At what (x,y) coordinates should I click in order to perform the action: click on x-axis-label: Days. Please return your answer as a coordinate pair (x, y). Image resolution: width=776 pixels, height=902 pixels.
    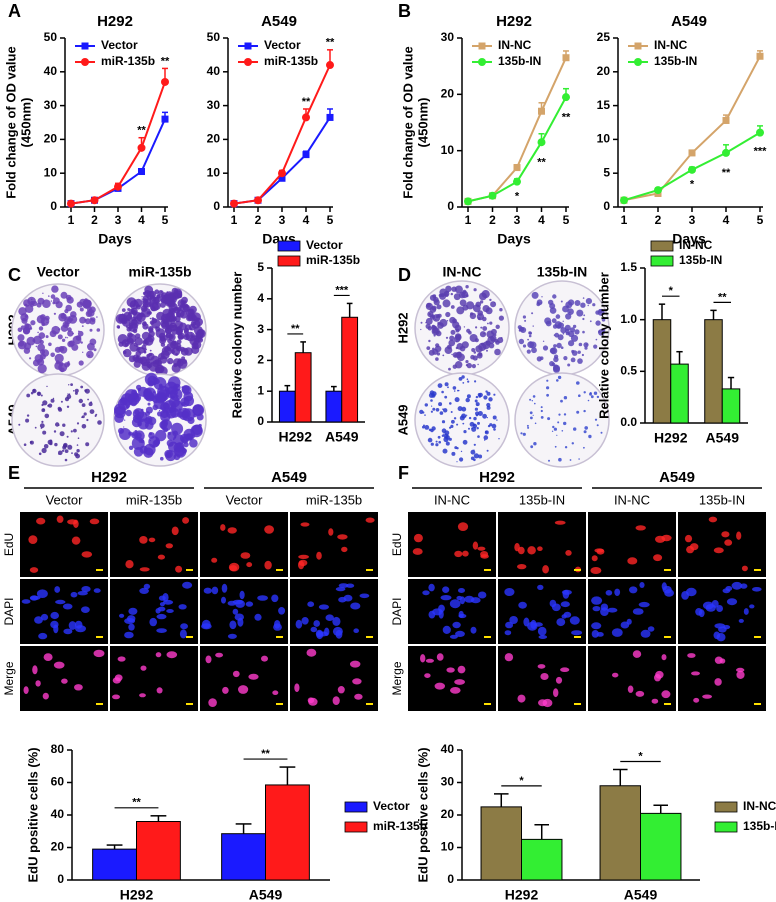
    Looking at the image, I should click on (689, 239).